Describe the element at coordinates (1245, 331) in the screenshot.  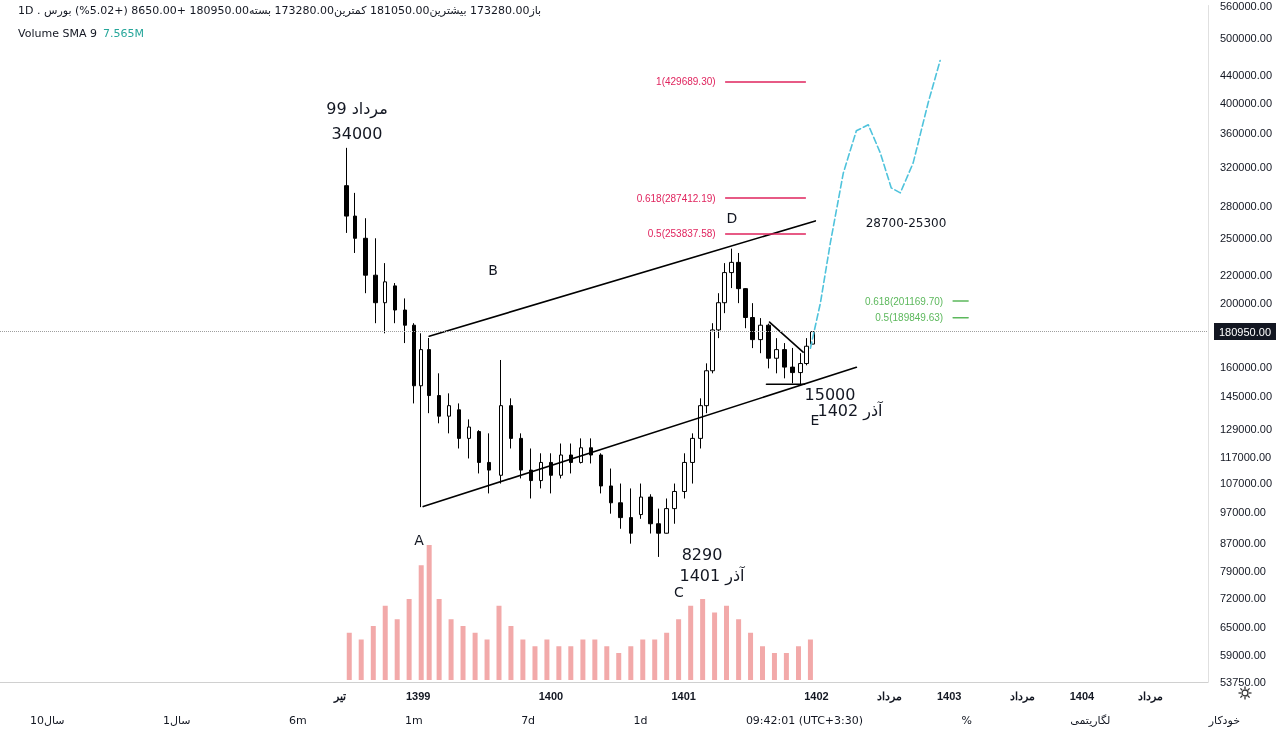
I see `ref-line-label: 180950.00` at that location.